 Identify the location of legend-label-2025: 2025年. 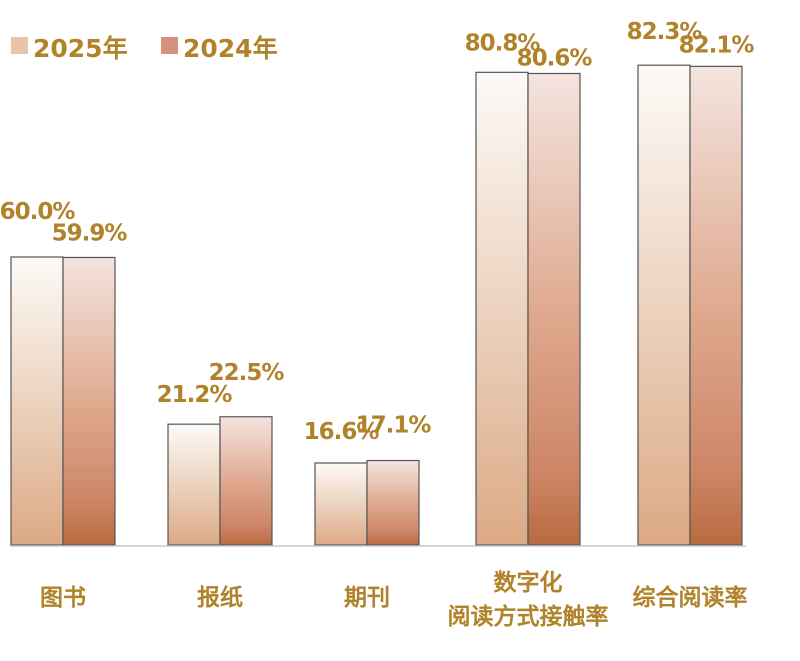
(80, 48).